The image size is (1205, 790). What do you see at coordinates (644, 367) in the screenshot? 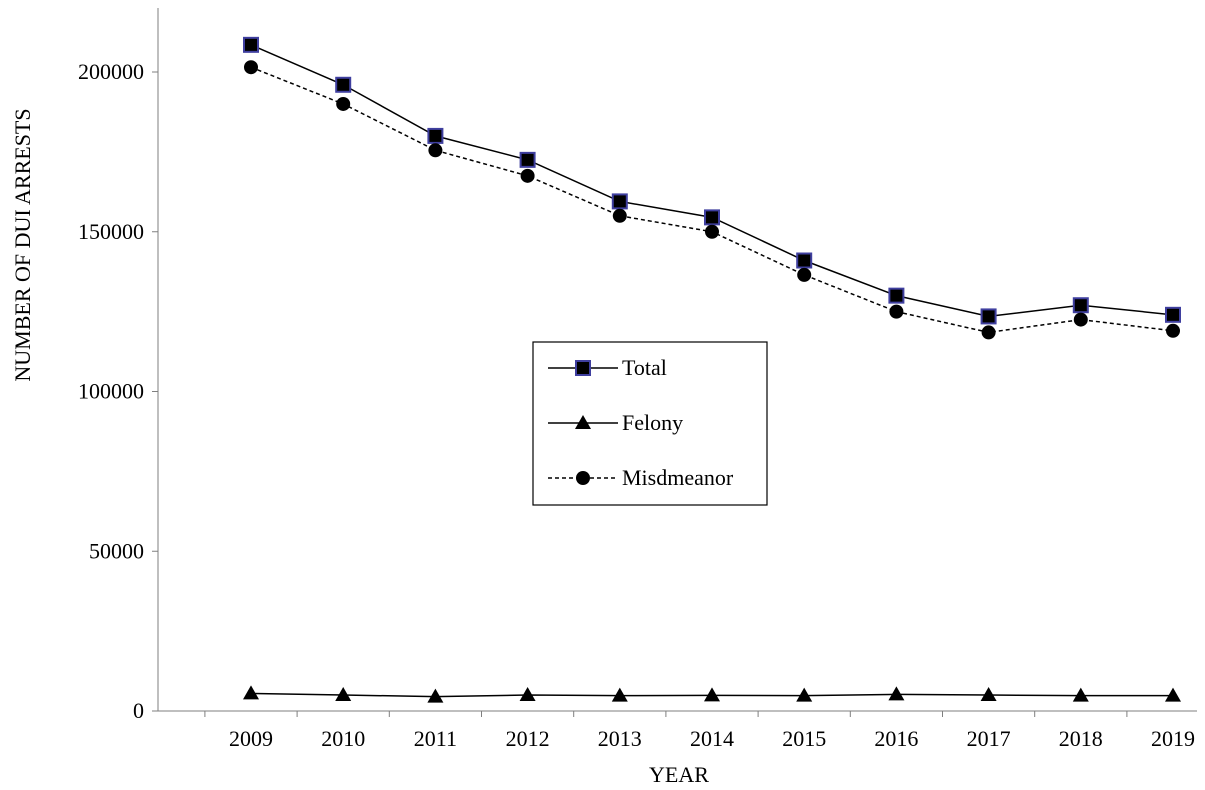
I see `legend-label: Total` at bounding box center [644, 367].